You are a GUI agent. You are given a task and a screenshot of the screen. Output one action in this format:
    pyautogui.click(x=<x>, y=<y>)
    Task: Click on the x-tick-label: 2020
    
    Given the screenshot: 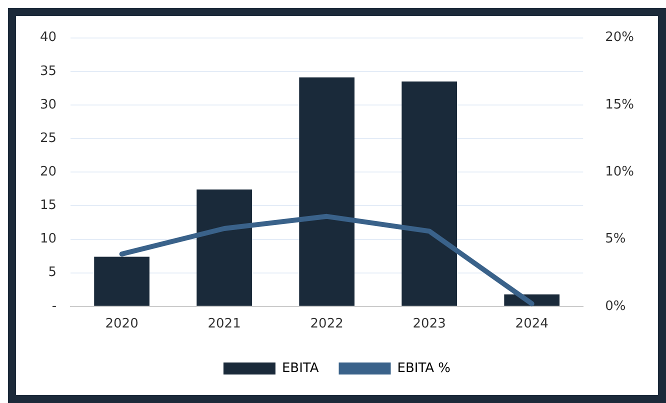 What is the action you would take?
    pyautogui.click(x=121, y=324)
    